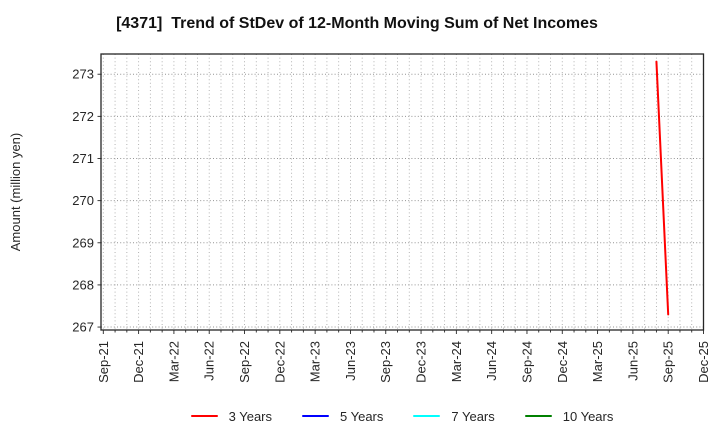 The image size is (720, 440). Describe the element at coordinates (662, 188) in the screenshot. I see `series-line-3-years` at that location.